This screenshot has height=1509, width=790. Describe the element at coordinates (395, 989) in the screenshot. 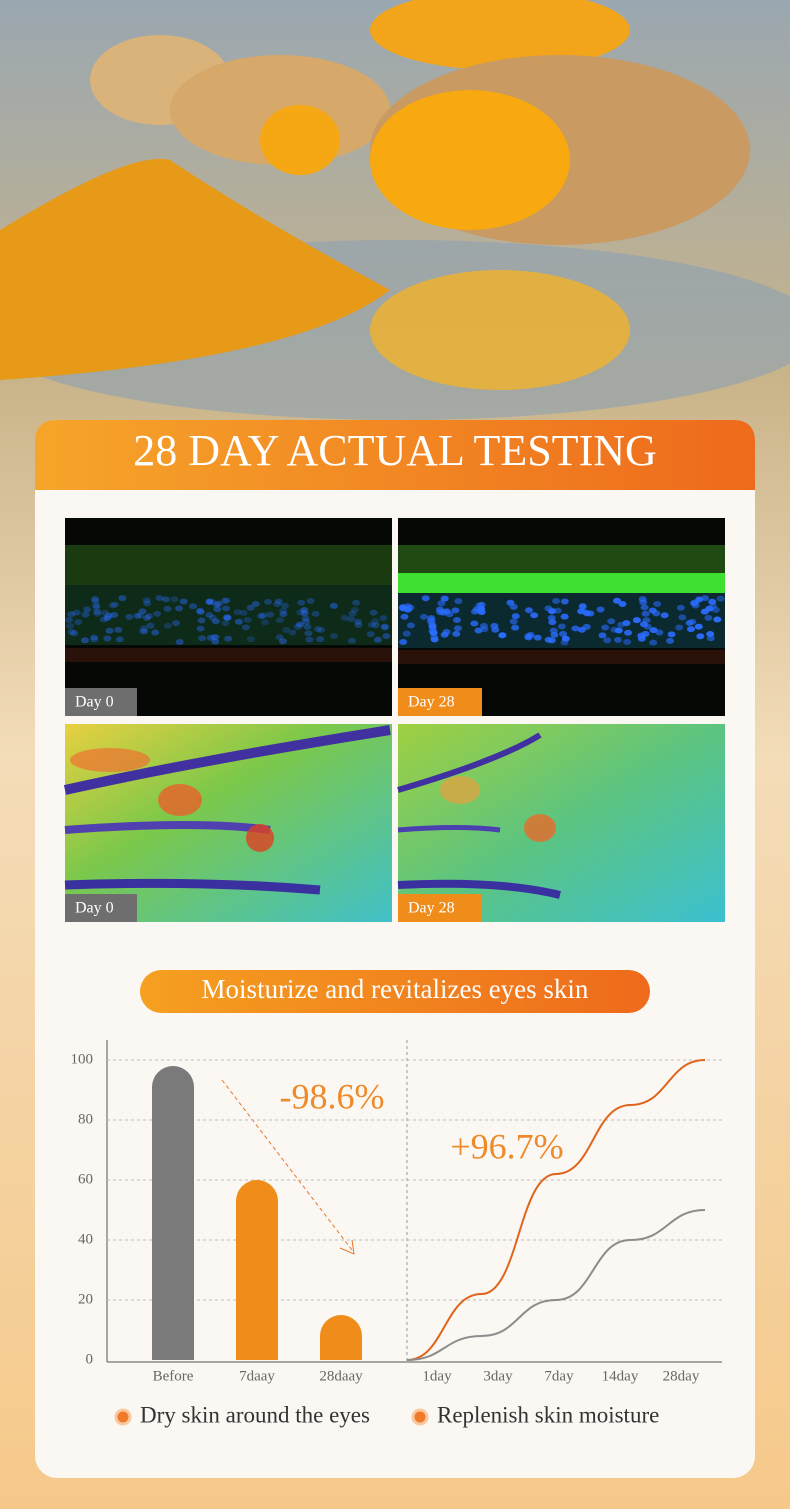

I see `subtitle: Moisturize and revitalizes eyes skin` at that location.